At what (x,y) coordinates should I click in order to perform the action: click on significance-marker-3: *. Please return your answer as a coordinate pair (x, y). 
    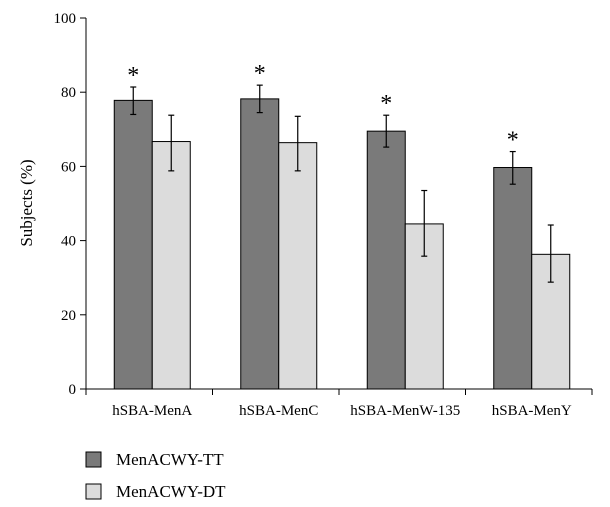
    Looking at the image, I should click on (386, 104).